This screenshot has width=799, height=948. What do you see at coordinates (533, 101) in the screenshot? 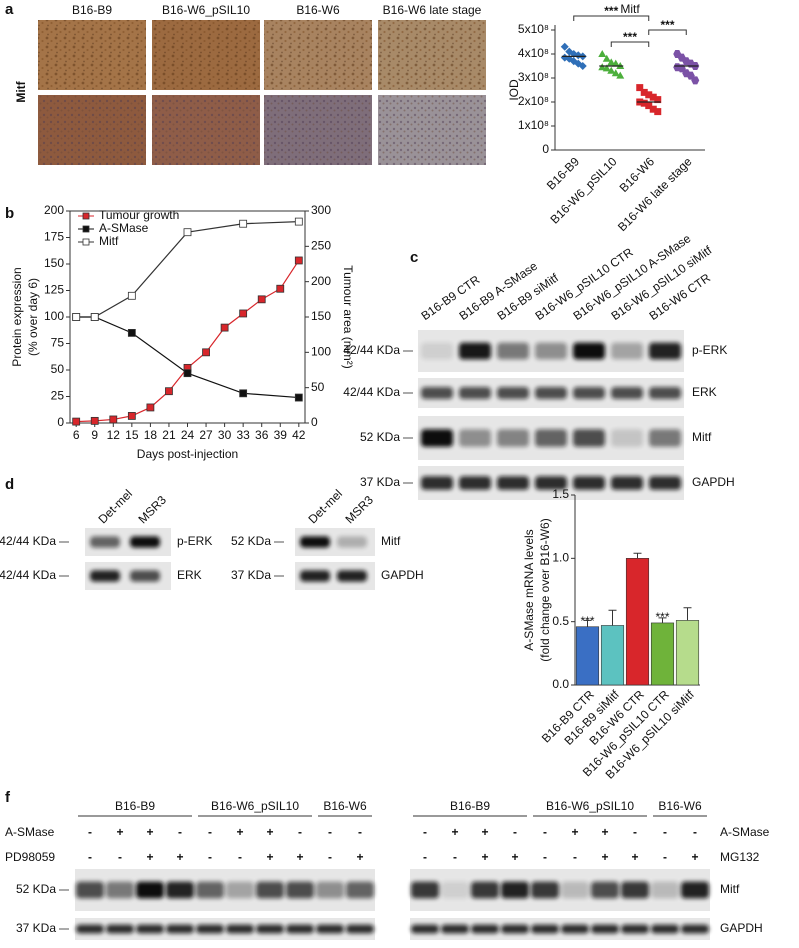
I see `y-tick-label: 2x10⁸` at bounding box center [533, 101].